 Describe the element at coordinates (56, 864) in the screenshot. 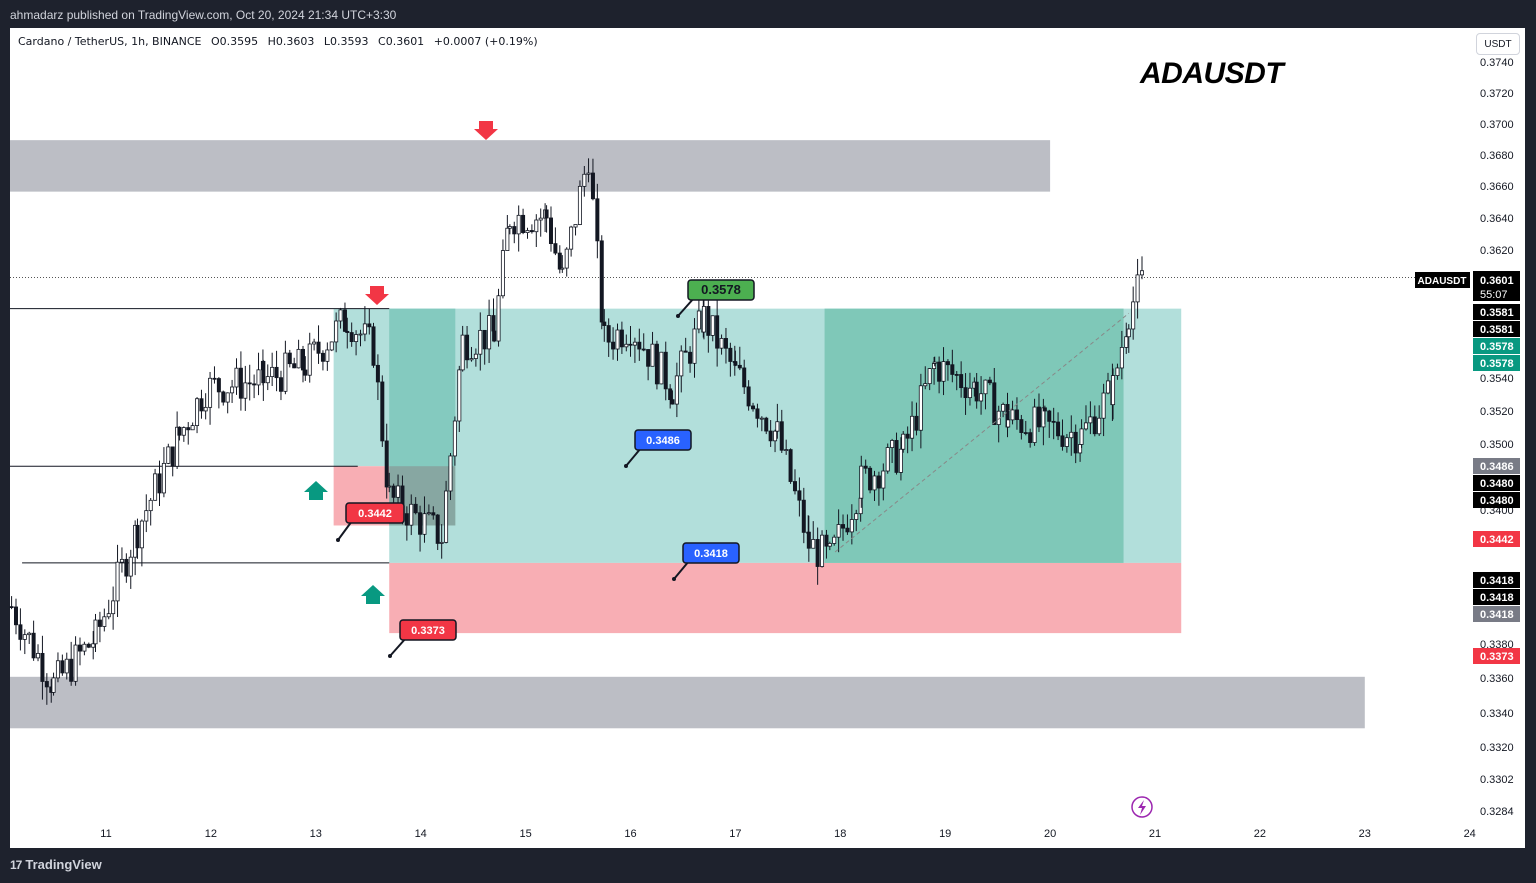

I see `tradingview-logo: 17 TradingView` at that location.